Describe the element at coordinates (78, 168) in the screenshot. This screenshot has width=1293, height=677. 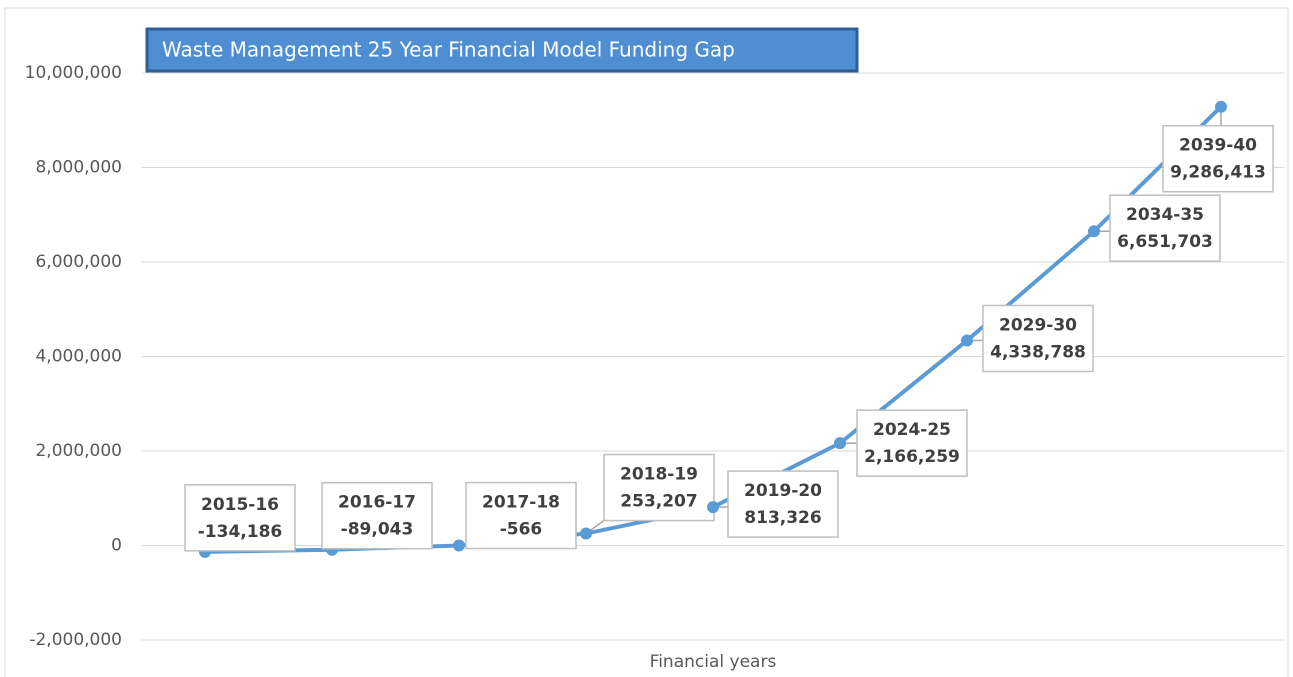
I see `y-tick-label: 8,000,000` at that location.